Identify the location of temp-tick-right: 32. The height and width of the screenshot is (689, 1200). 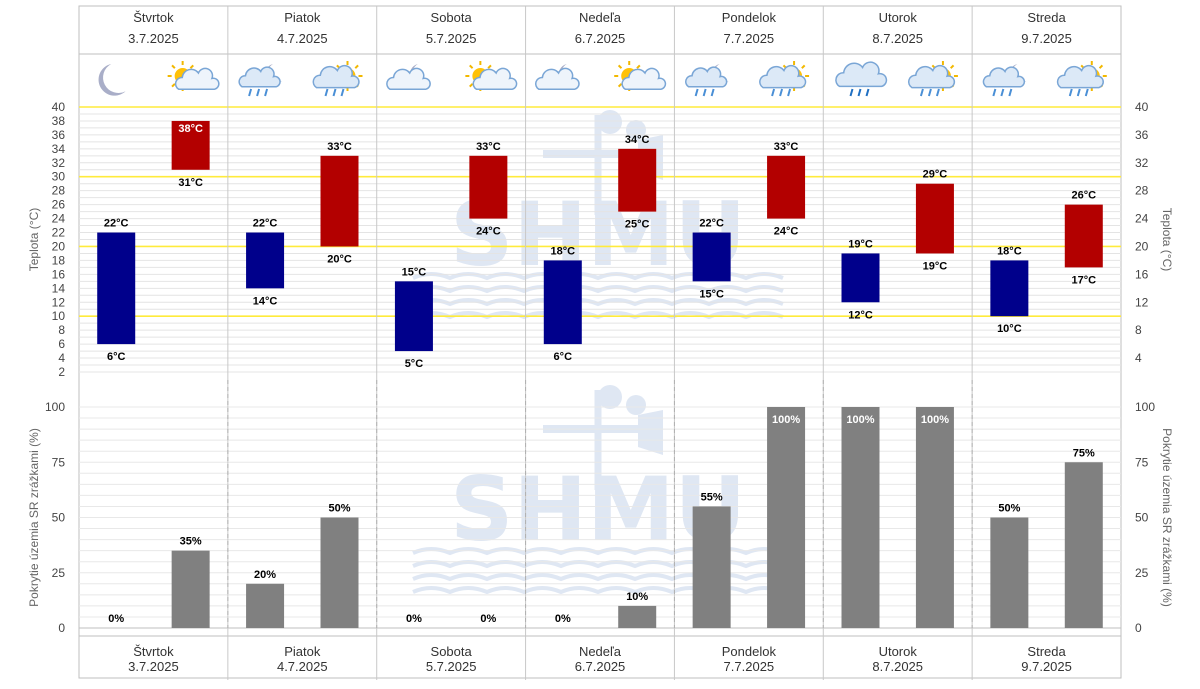
(1142, 163).